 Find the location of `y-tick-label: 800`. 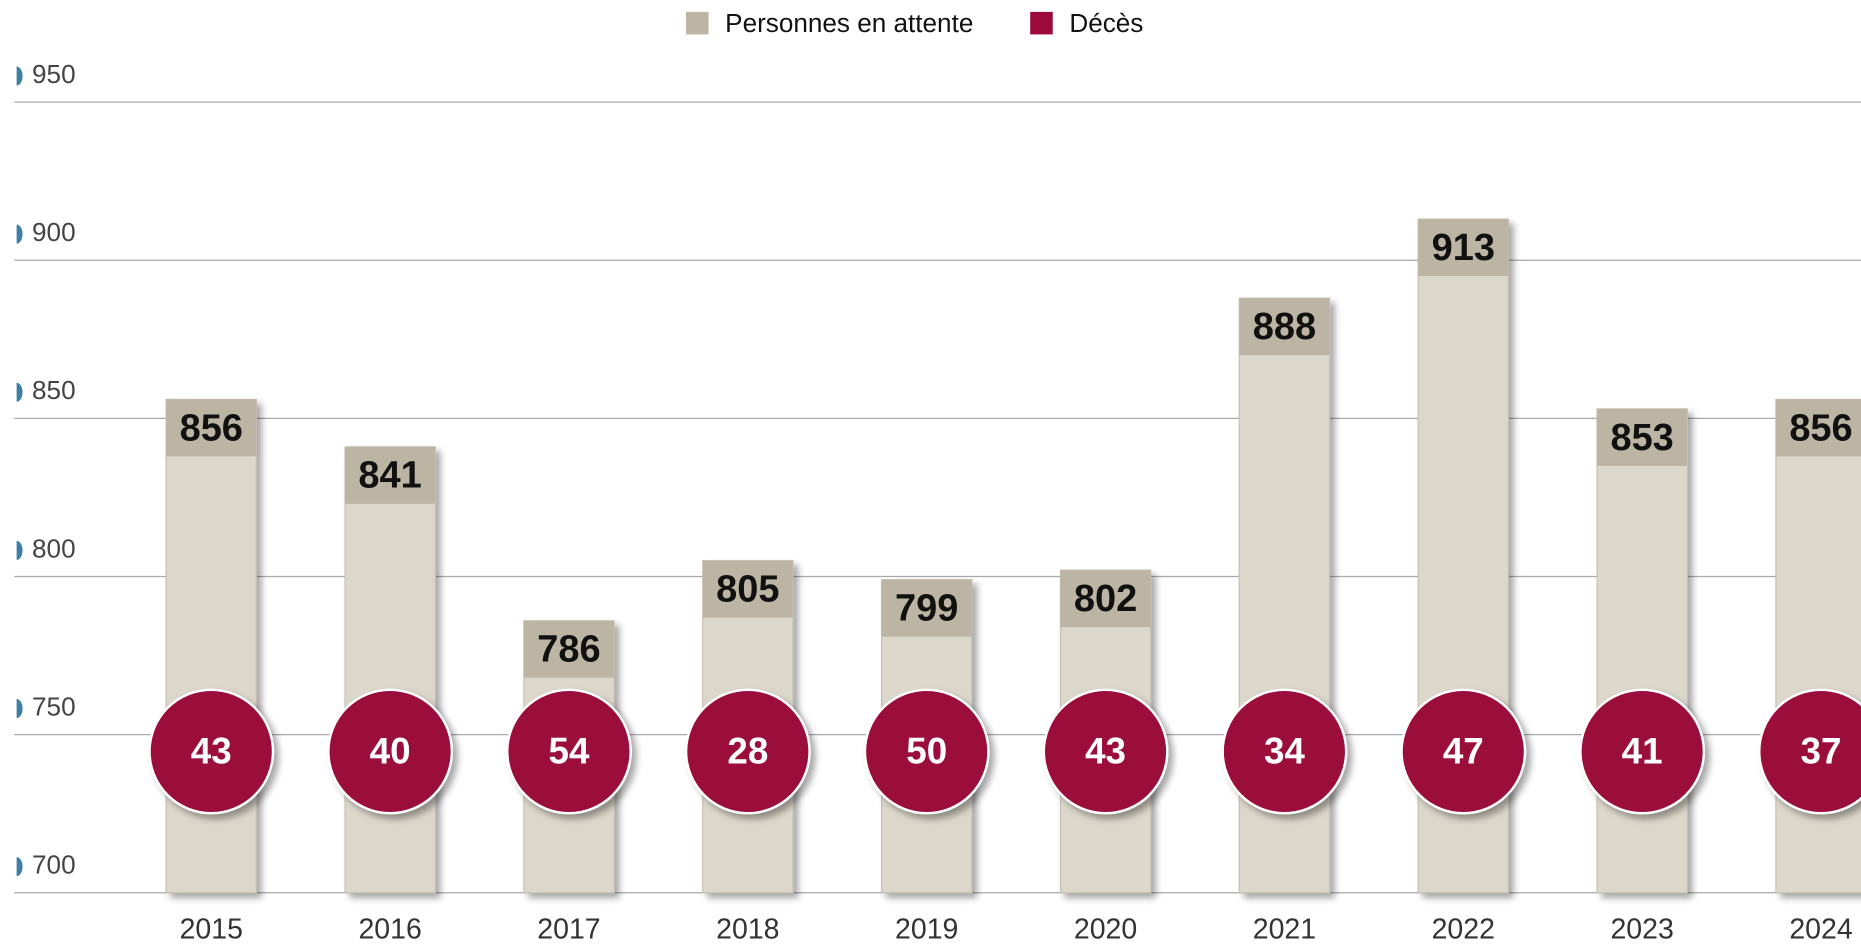

y-tick-label: 800 is located at coordinates (54, 548).